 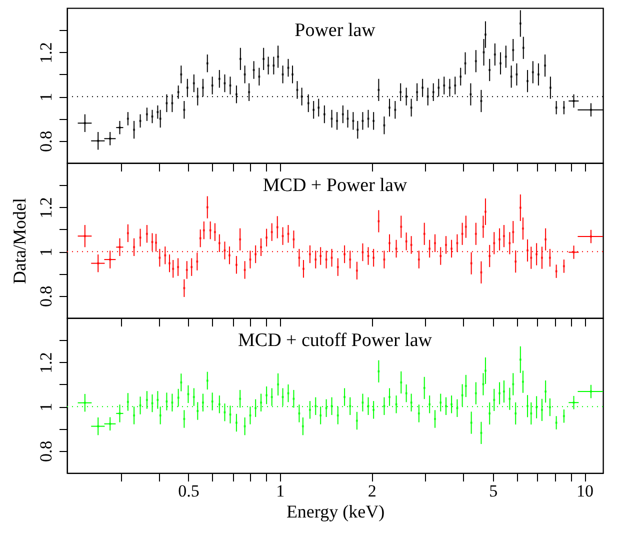 What do you see at coordinates (372, 491) in the screenshot?
I see `x-tick-label: 2` at bounding box center [372, 491].